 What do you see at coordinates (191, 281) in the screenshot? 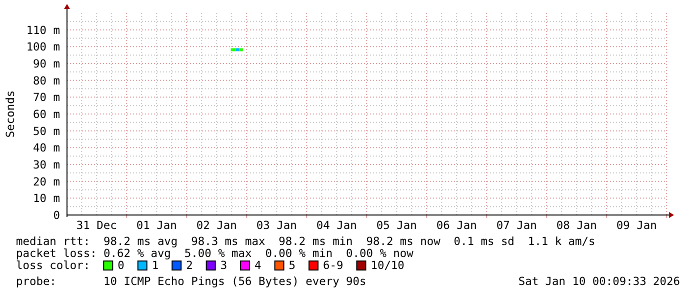
I see `text: probe: 10 ICMP Echo Pings (56 Bytes) every 90s` at bounding box center [191, 281].